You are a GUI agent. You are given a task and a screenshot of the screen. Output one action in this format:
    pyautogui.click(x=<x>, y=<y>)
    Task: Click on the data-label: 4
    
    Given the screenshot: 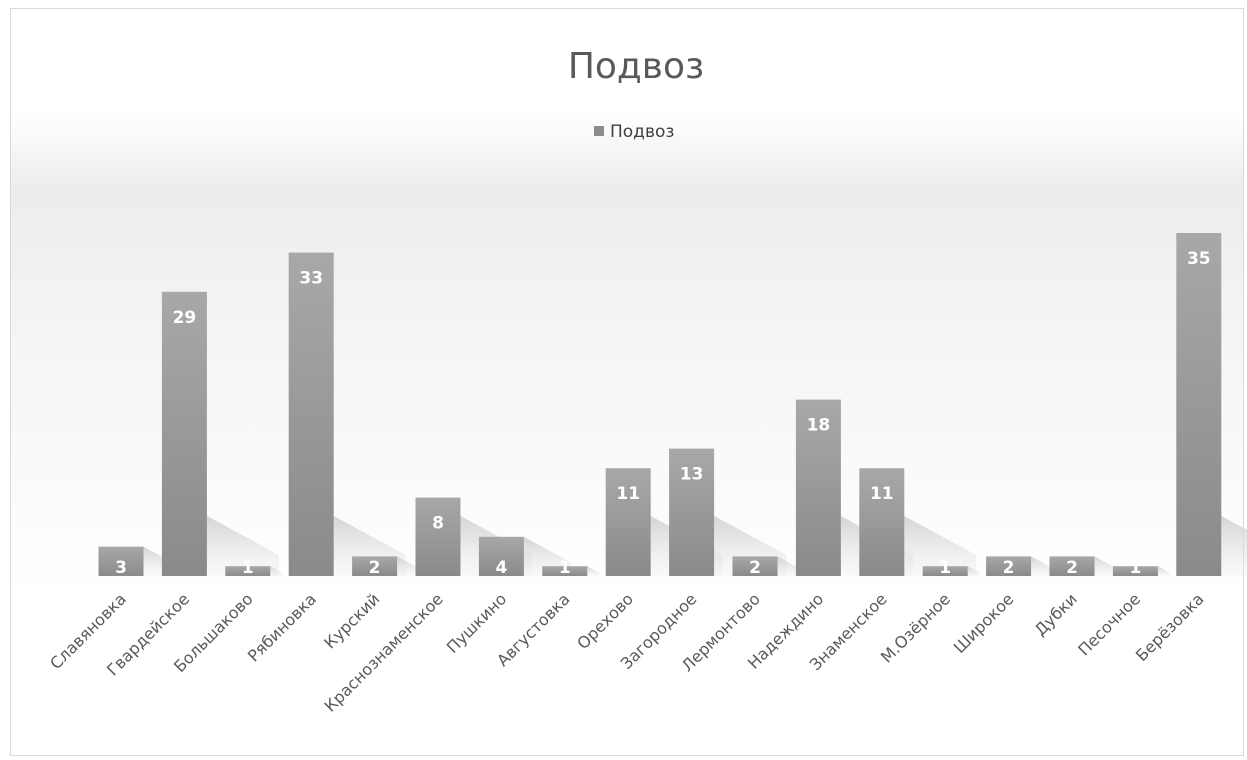 What is the action you would take?
    pyautogui.click(x=501, y=568)
    